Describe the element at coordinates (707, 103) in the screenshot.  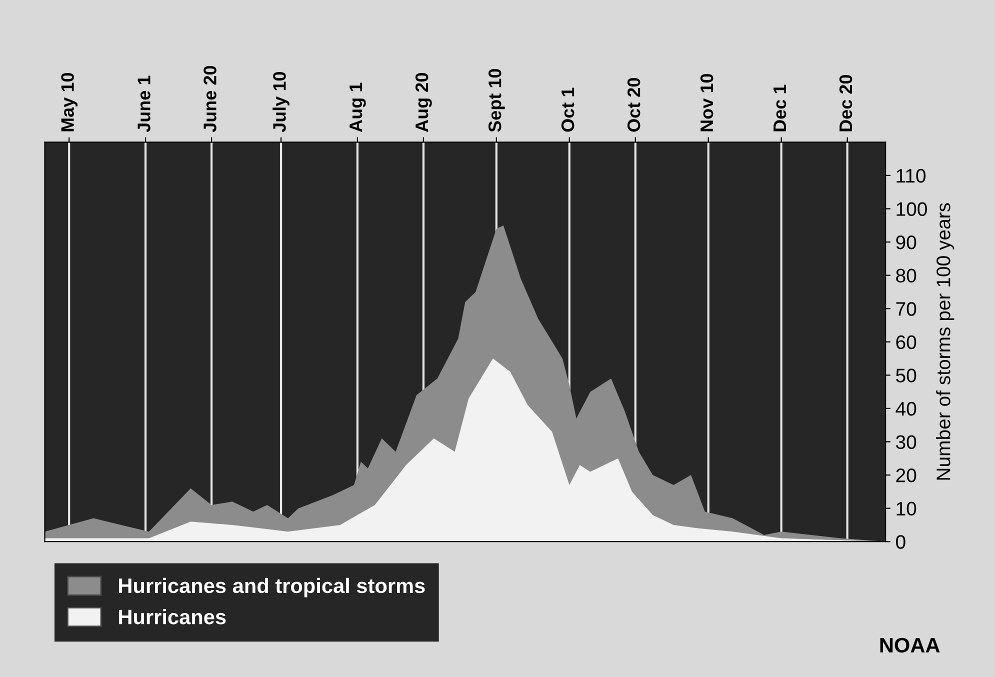
I see `x-tick-label: Nov 10` at that location.